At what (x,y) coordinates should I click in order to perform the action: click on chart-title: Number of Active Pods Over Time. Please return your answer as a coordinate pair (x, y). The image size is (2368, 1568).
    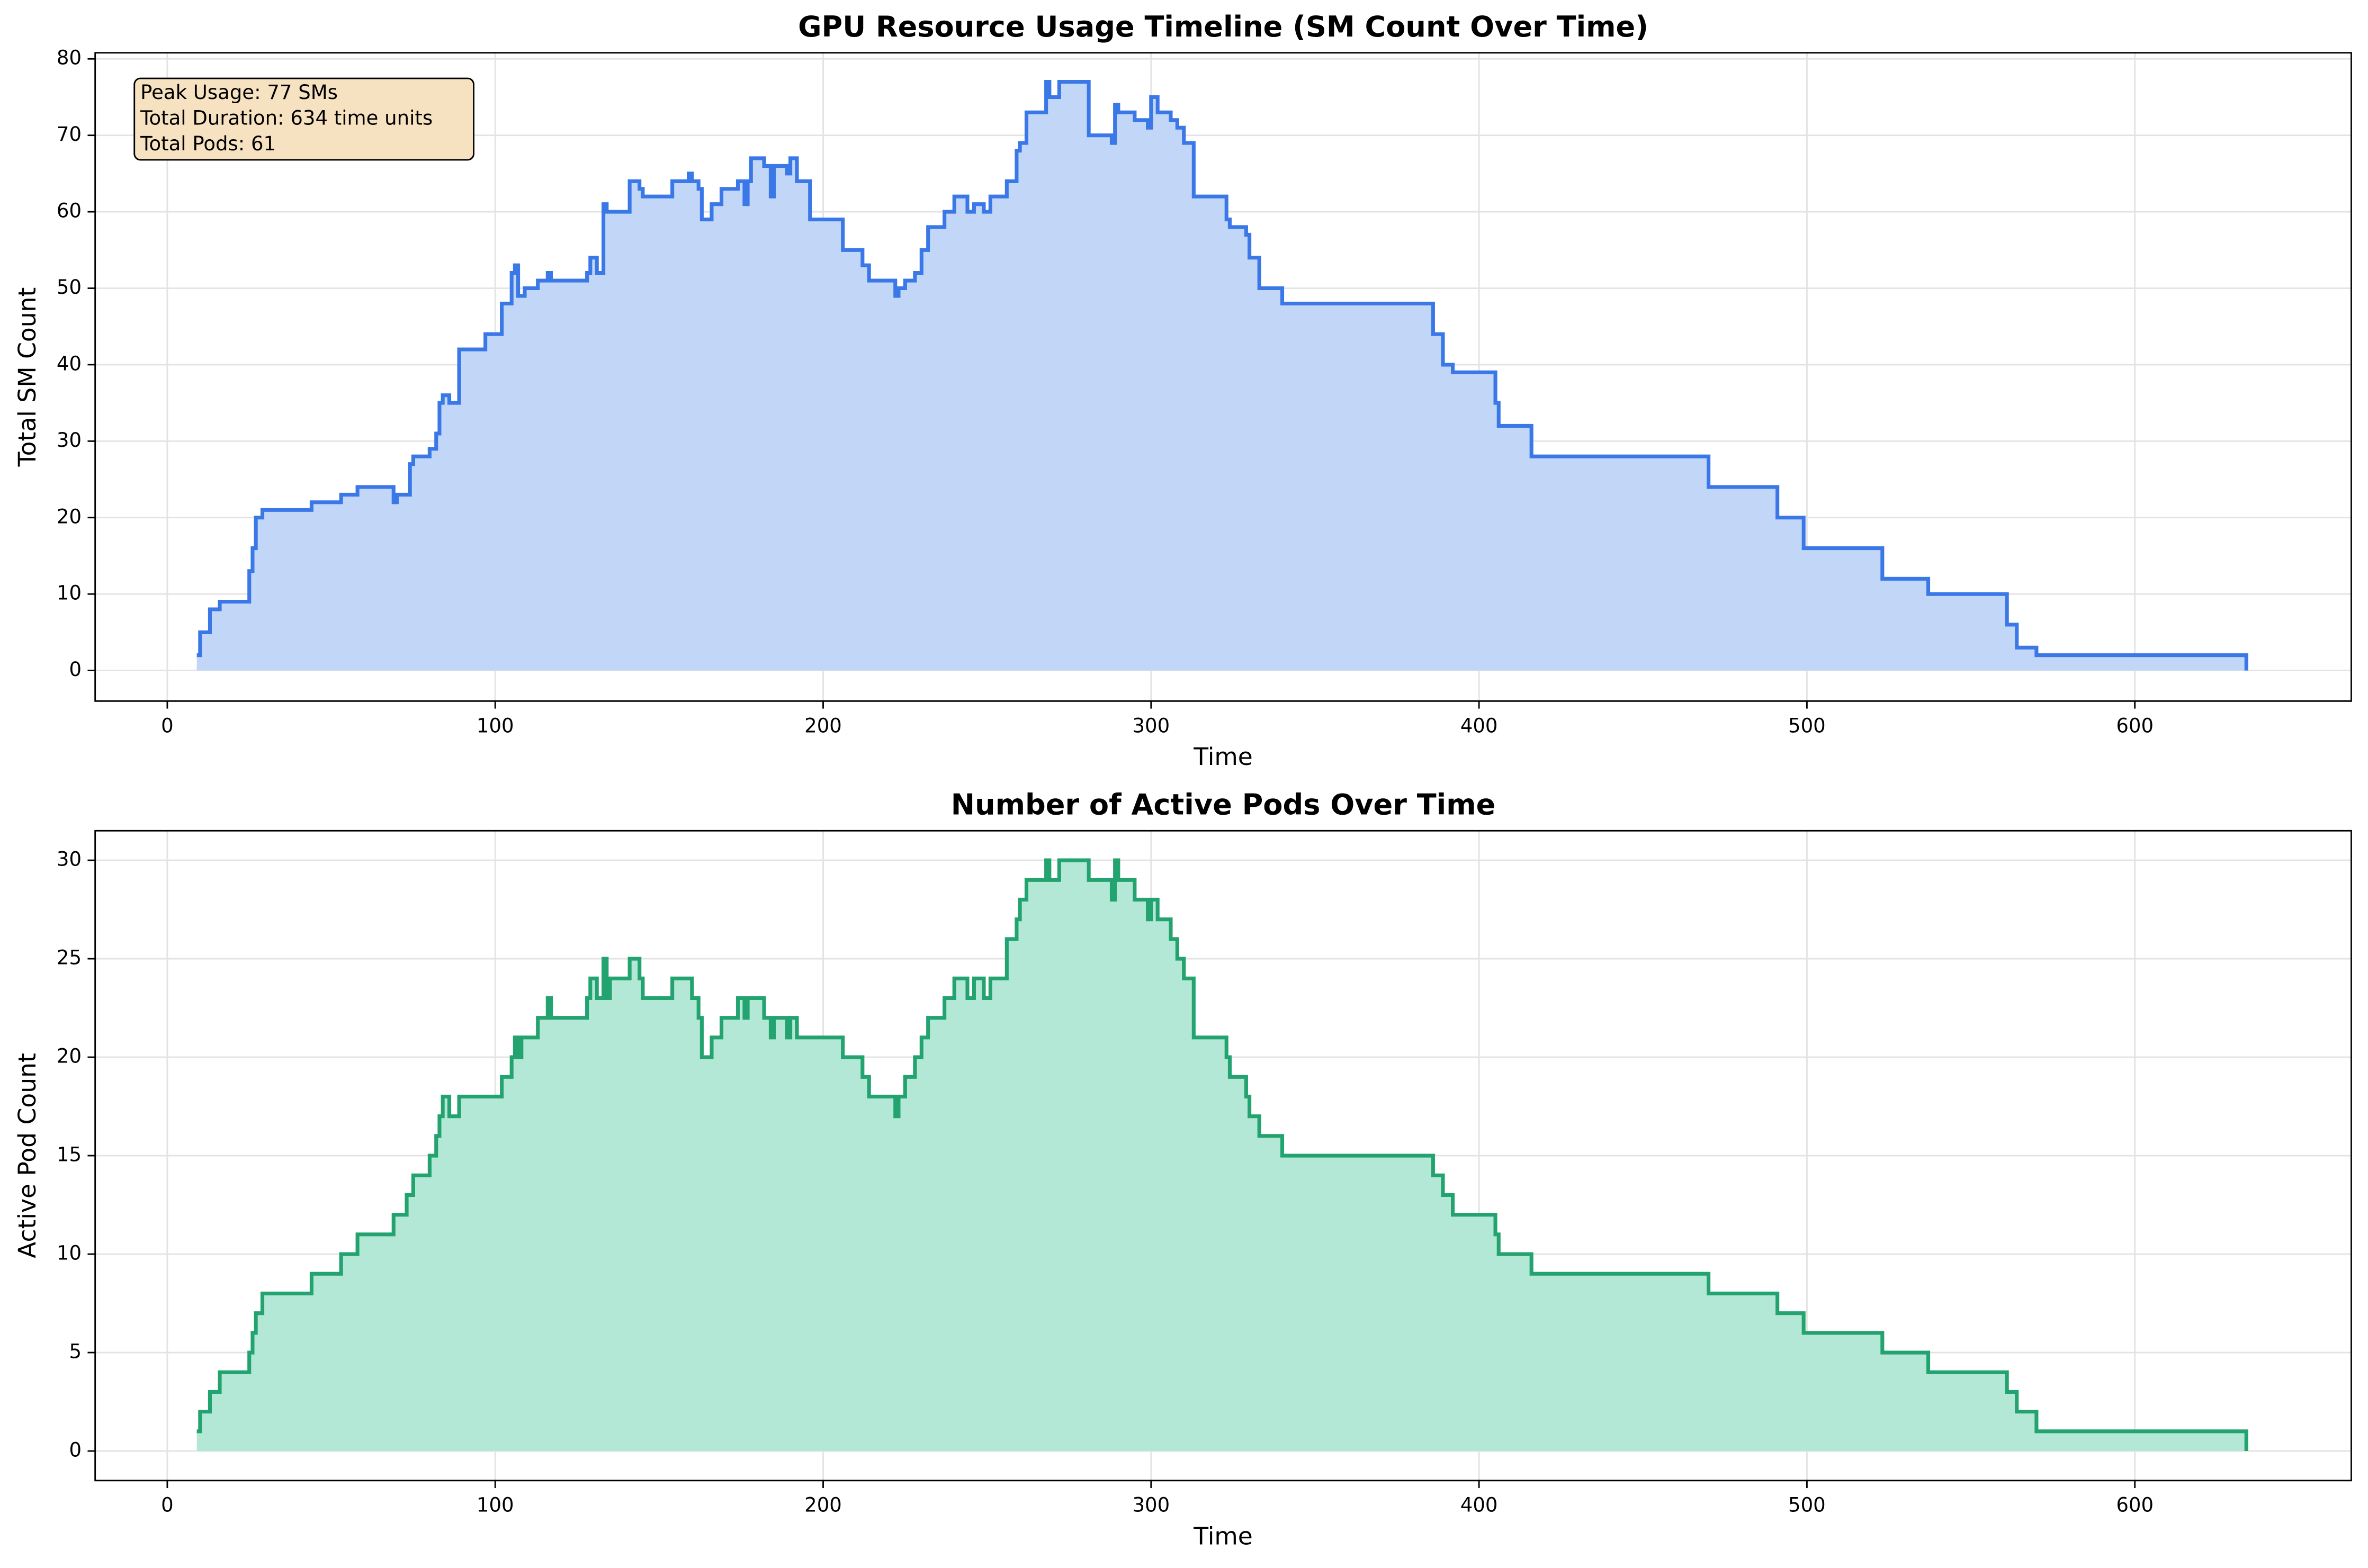
    Looking at the image, I should click on (1223, 804).